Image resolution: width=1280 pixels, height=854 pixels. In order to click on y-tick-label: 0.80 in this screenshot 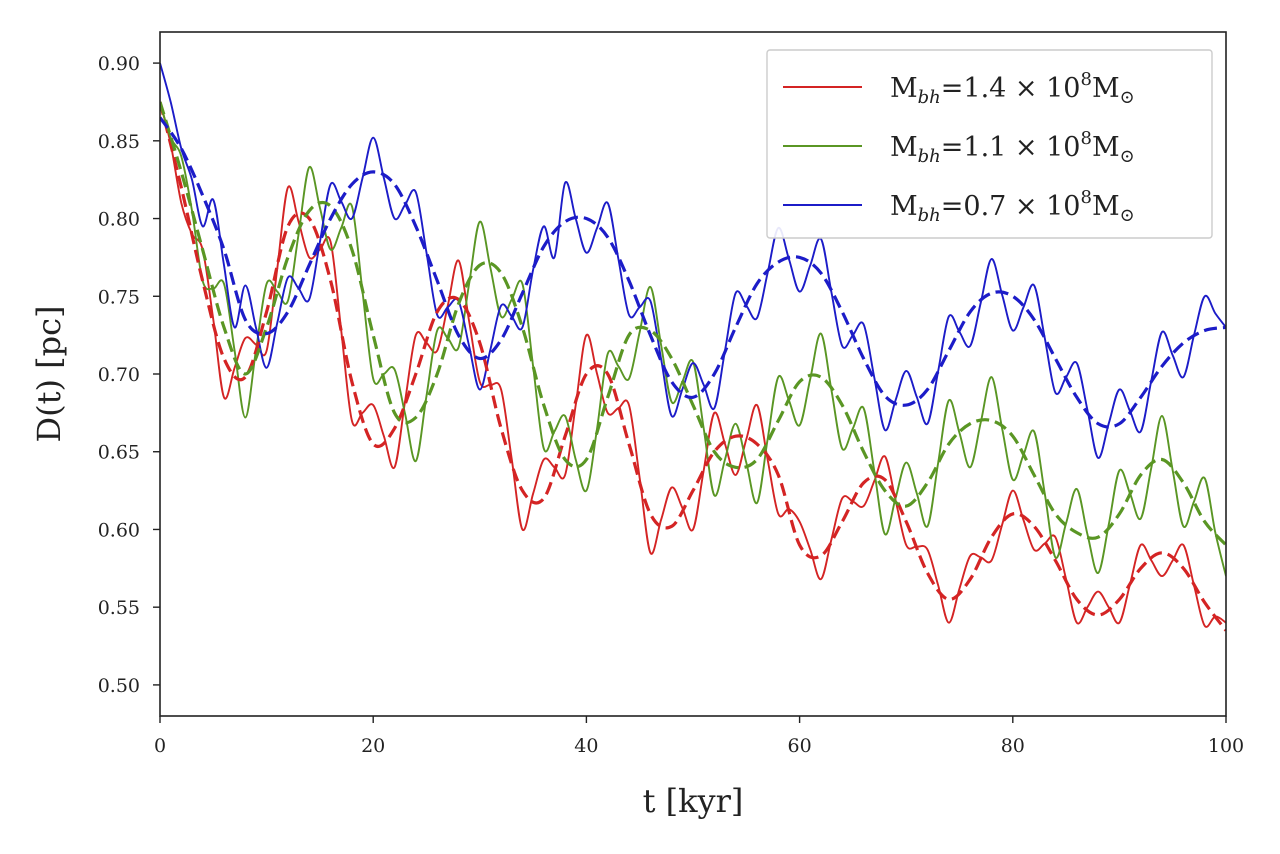, I will do `click(119, 220)`.